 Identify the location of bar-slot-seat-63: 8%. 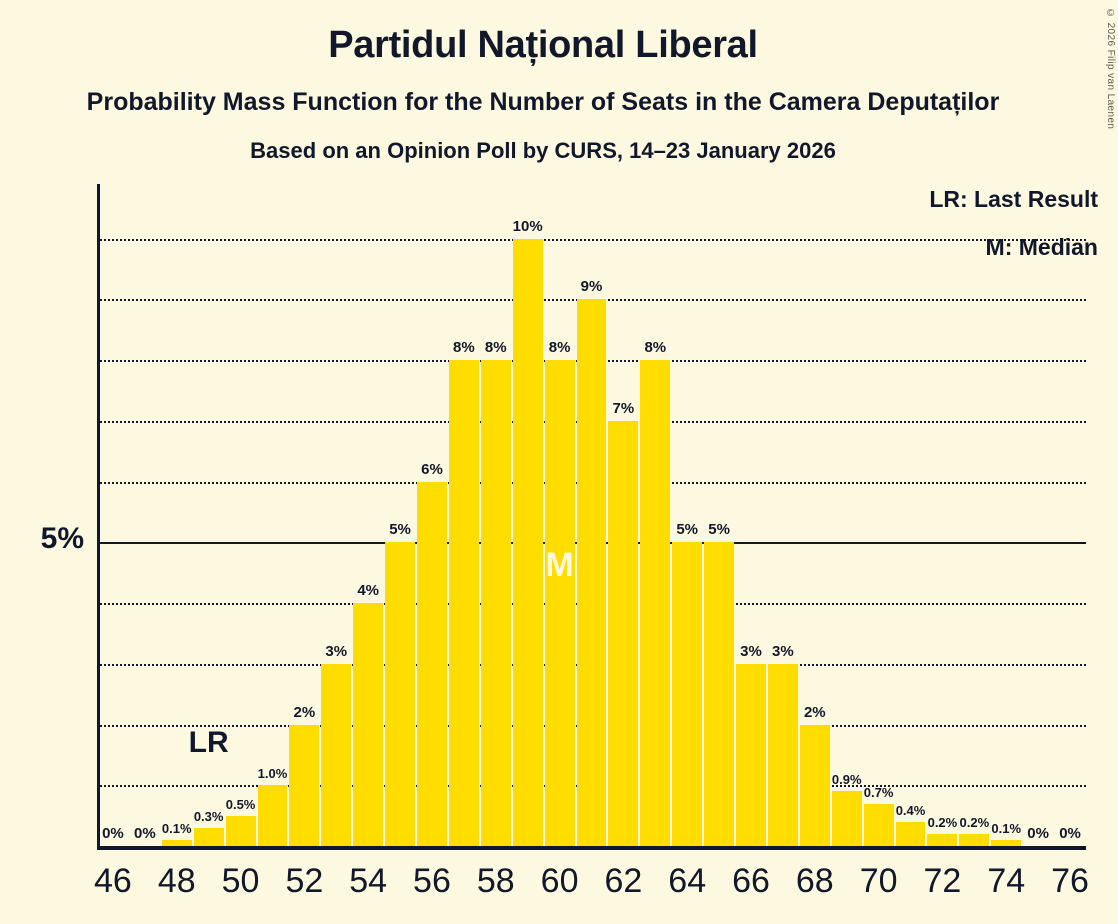
(655, 586).